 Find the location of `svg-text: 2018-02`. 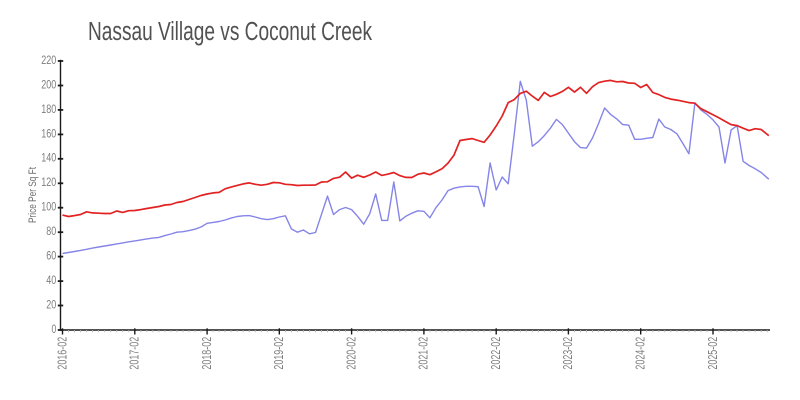

svg-text: 2018-02 is located at coordinates (207, 353).